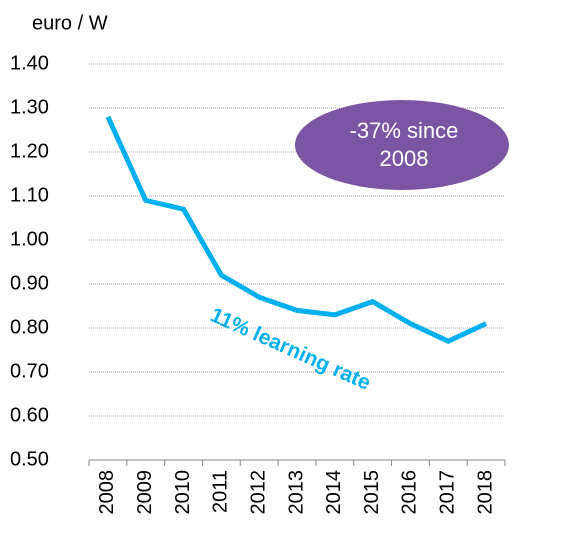 The width and height of the screenshot is (562, 535). Describe the element at coordinates (70, 23) in the screenshot. I see `y-axis-label: euro / W` at that location.